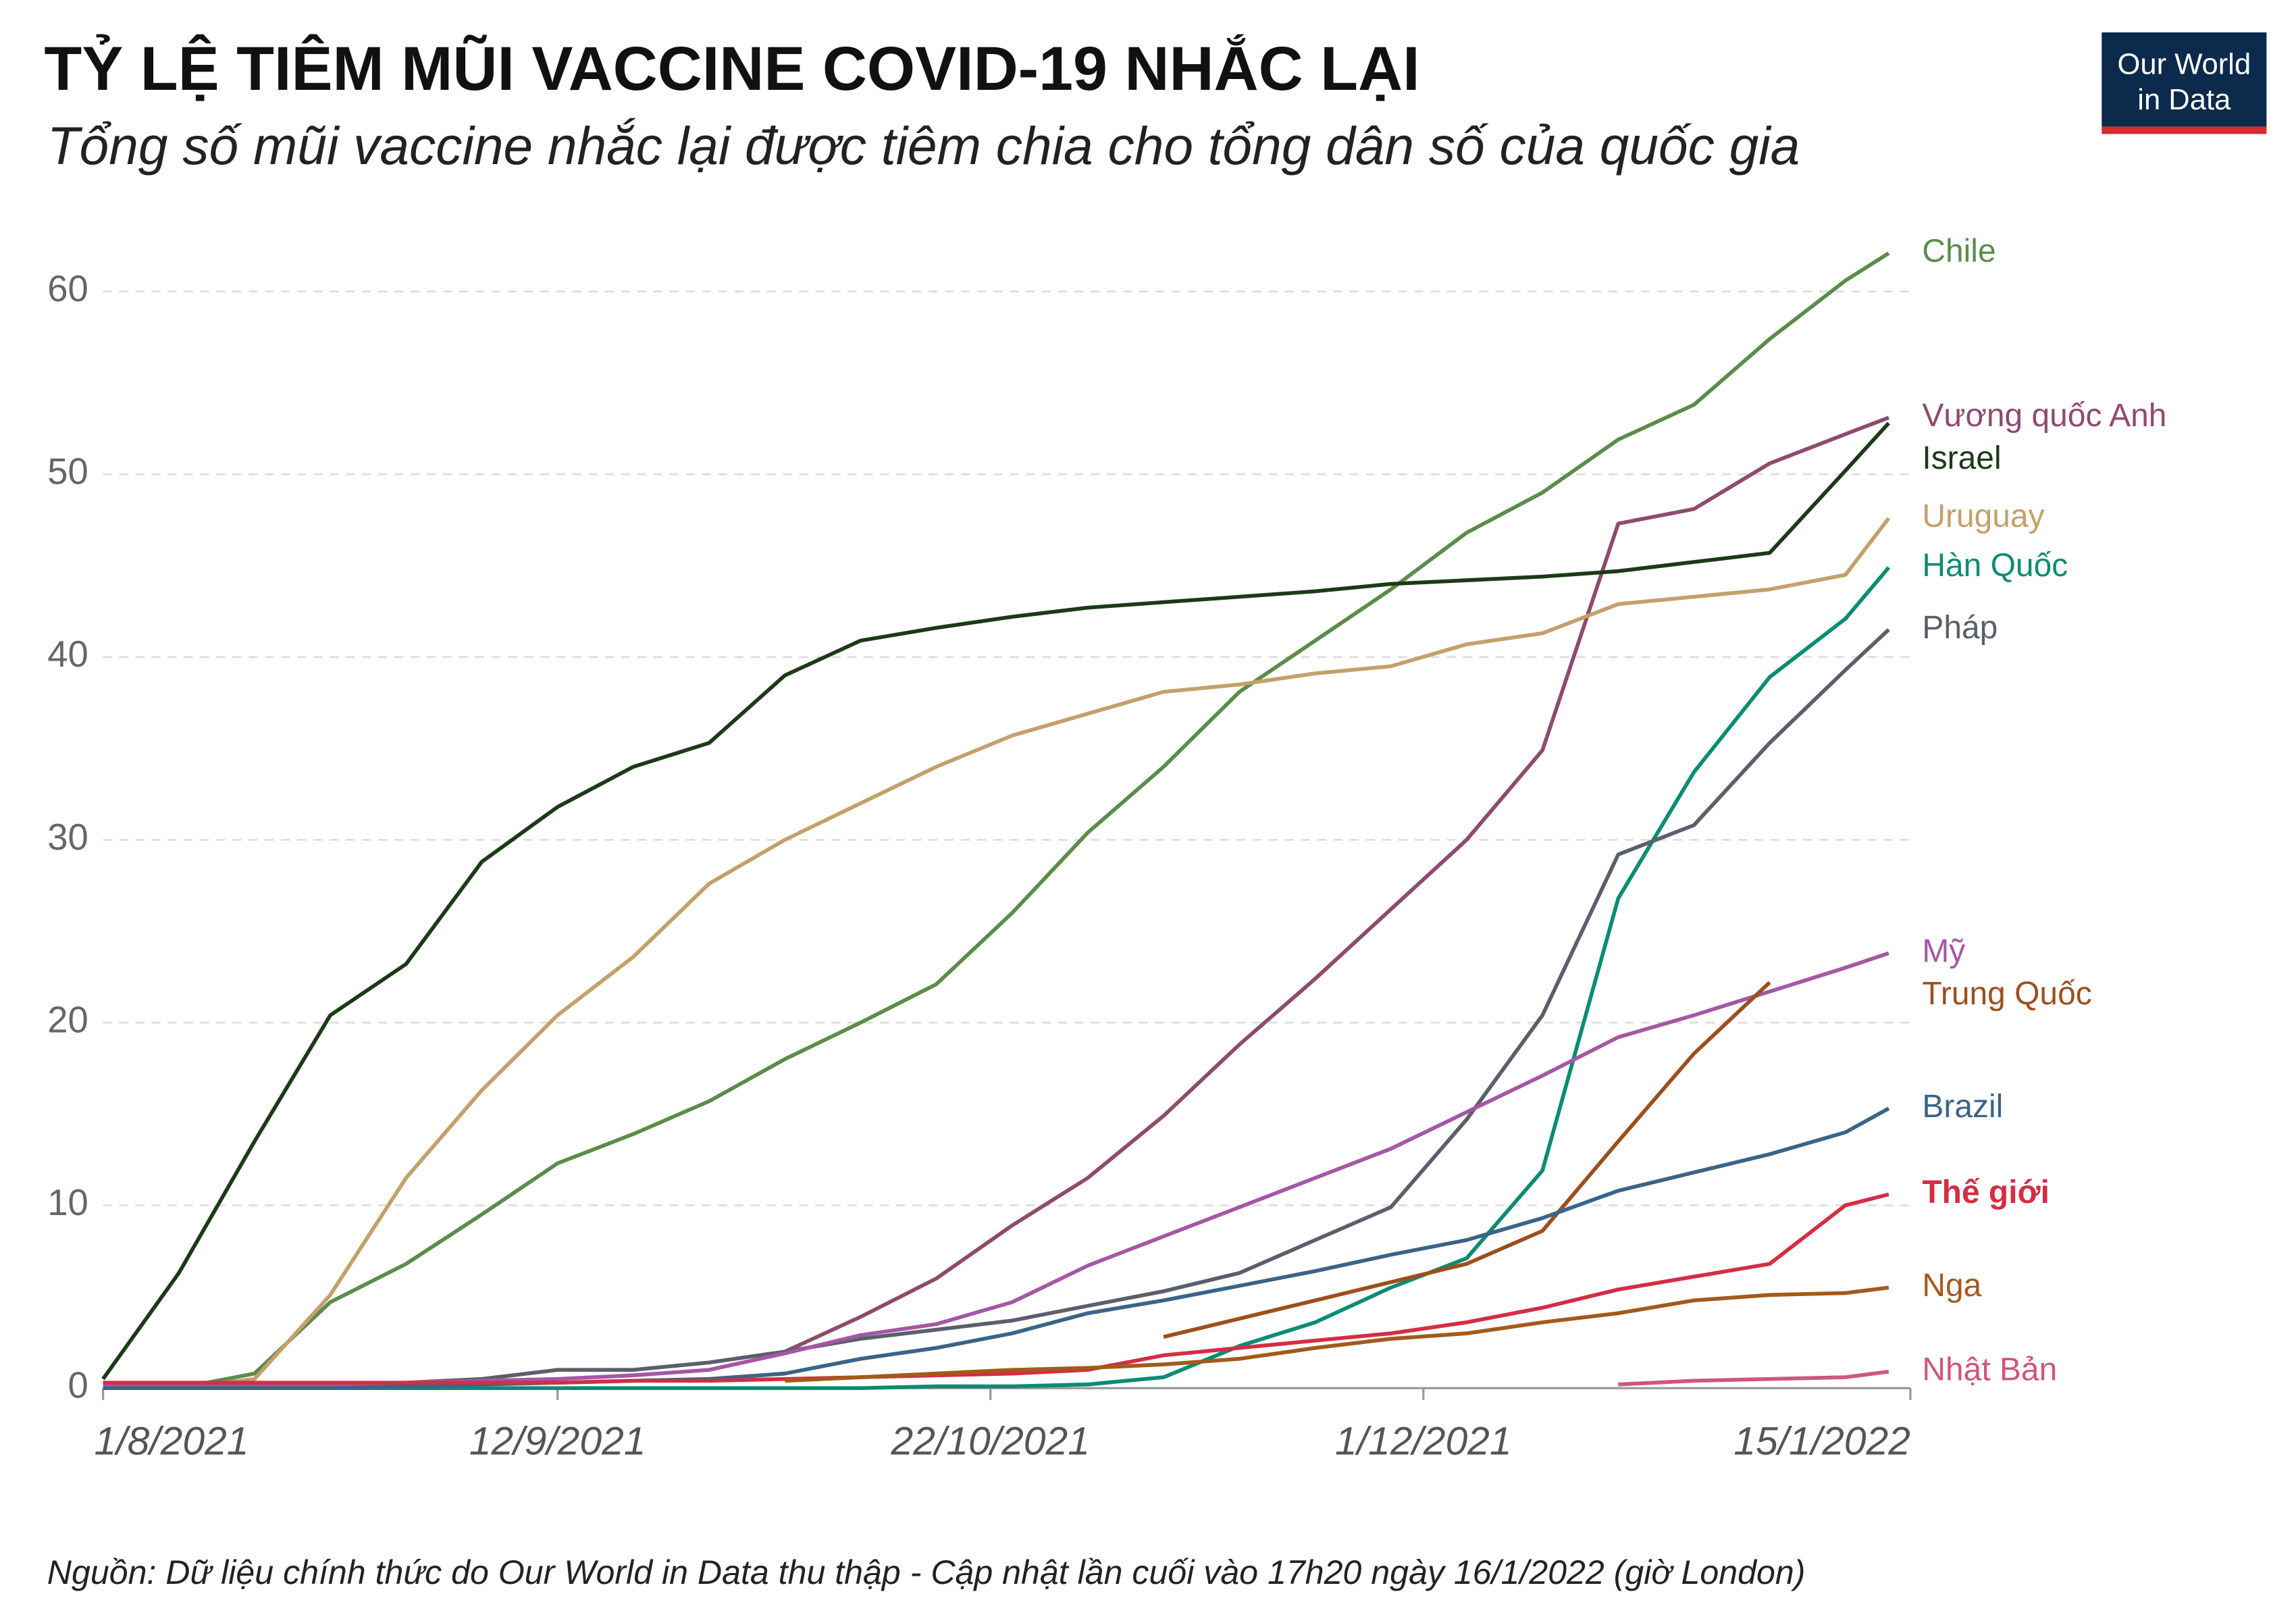  What do you see at coordinates (2006, 994) in the screenshot?
I see `legend-label: Trung Quốc` at bounding box center [2006, 994].